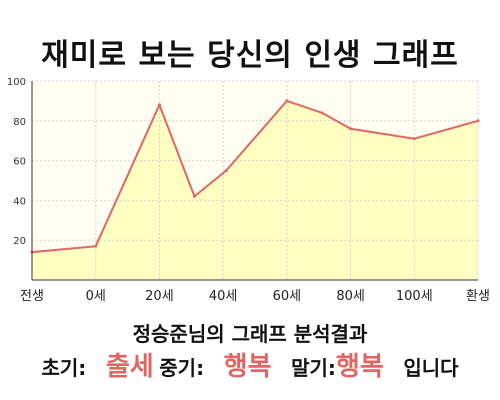 The height and width of the screenshot is (400, 500). What do you see at coordinates (247, 367) in the screenshot?
I see `middle-value: 행복` at bounding box center [247, 367].